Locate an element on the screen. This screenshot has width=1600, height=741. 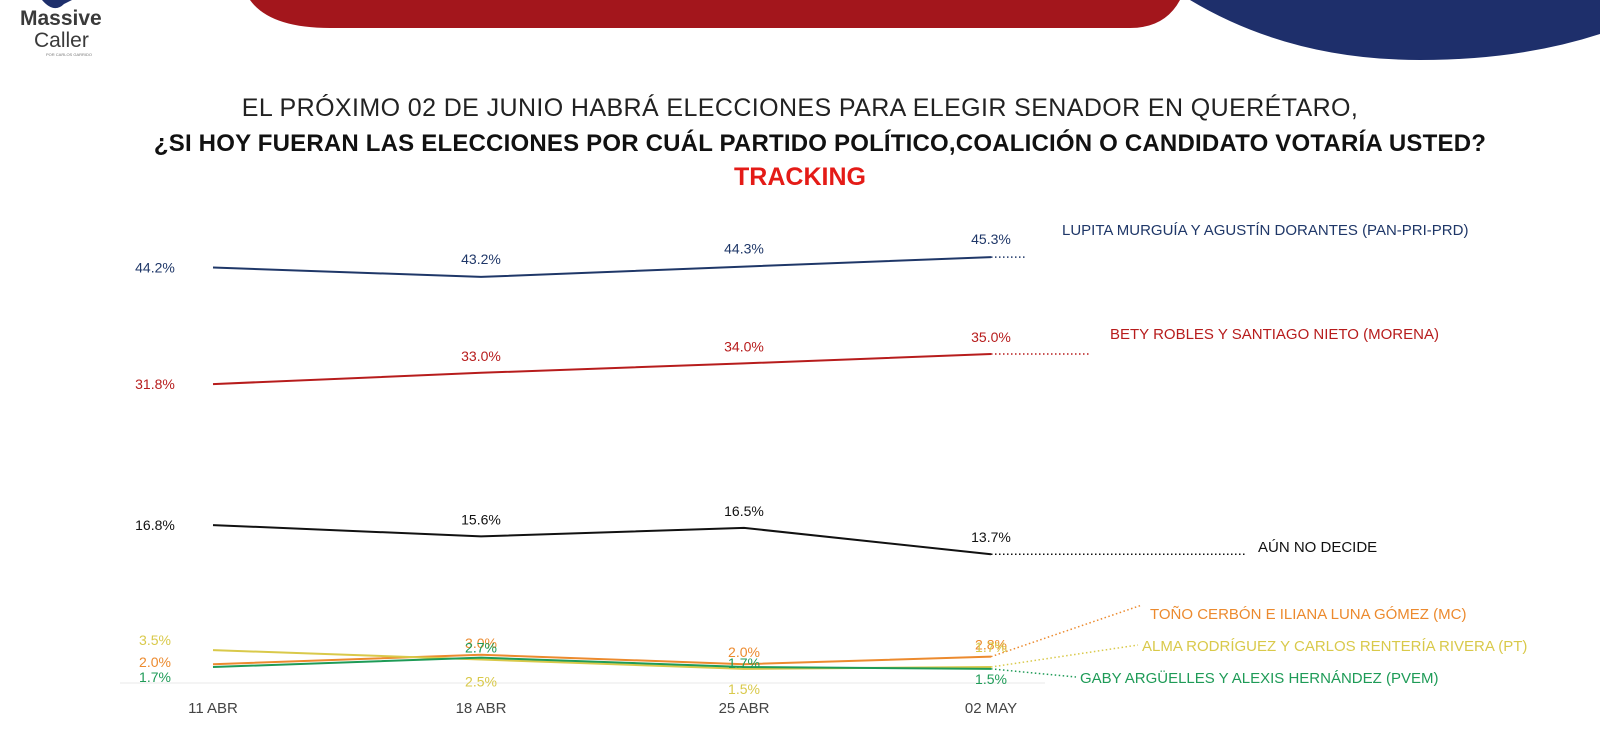
data-label: 31.8% is located at coordinates (155, 384).